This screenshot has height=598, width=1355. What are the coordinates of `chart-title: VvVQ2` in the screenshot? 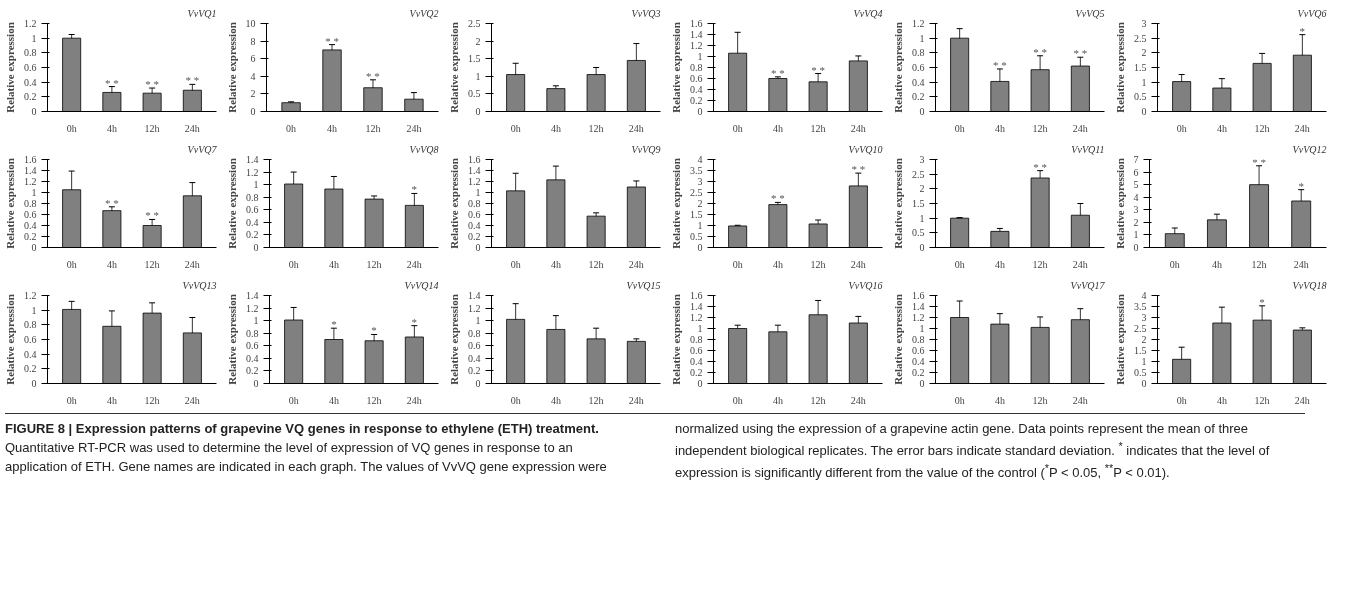 It's located at (424, 13).